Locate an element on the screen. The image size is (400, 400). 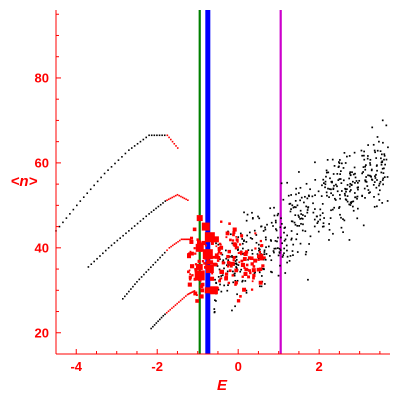
big-marker is located at coordinates (199, 266).